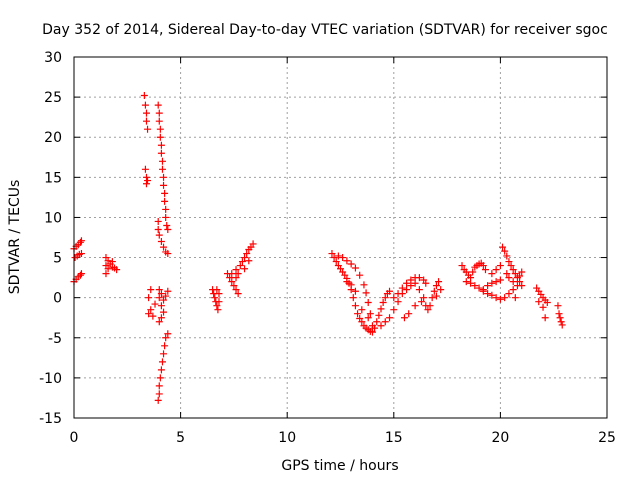 The height and width of the screenshot is (480, 640). What do you see at coordinates (394, 438) in the screenshot?
I see `x-tick-label: 15` at bounding box center [394, 438].